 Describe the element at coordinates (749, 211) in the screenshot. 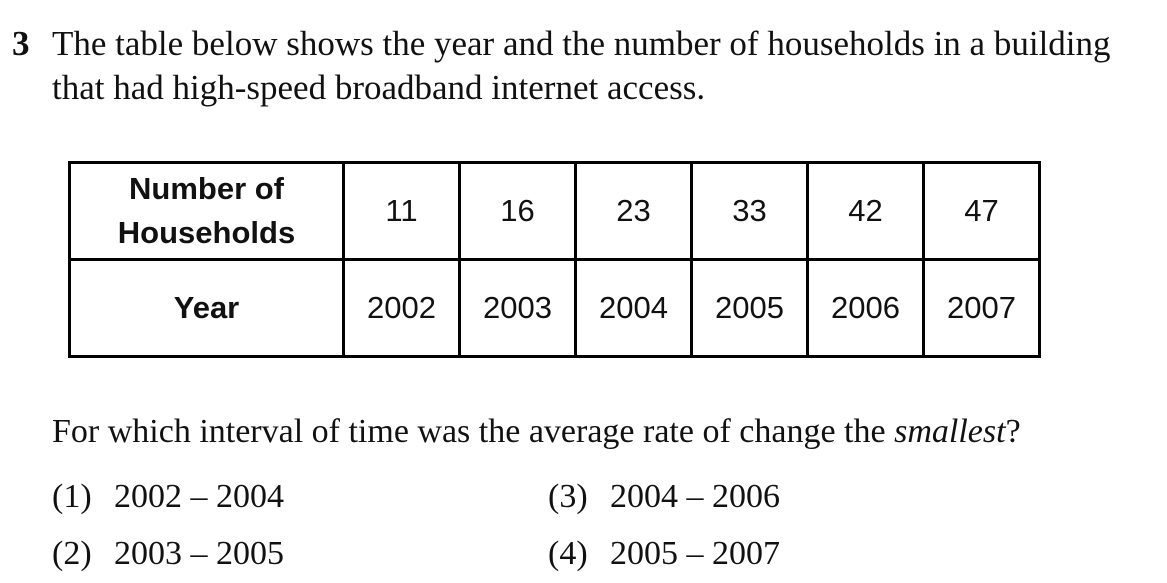

I see `households-cell: 33` at that location.